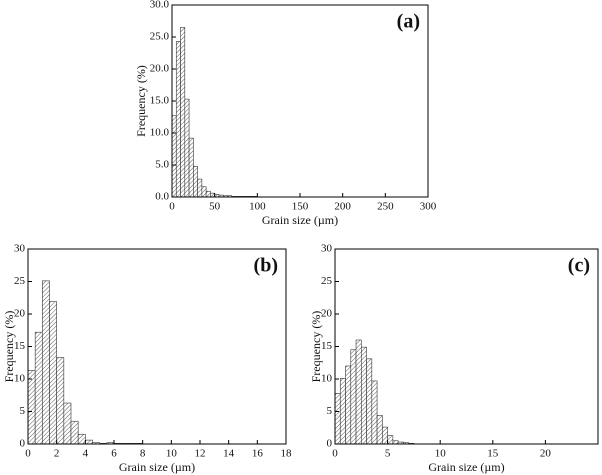 The image size is (602, 475). What do you see at coordinates (266, 266) in the screenshot?
I see `panel-label: (b)` at bounding box center [266, 266].